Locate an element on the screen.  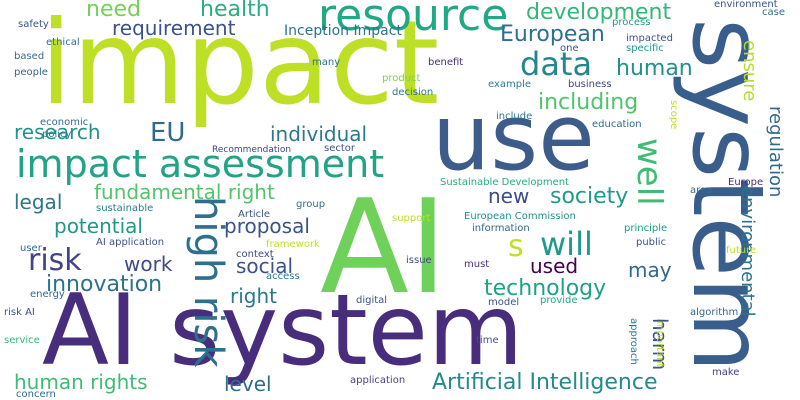
word-level: level is located at coordinates (248, 384).